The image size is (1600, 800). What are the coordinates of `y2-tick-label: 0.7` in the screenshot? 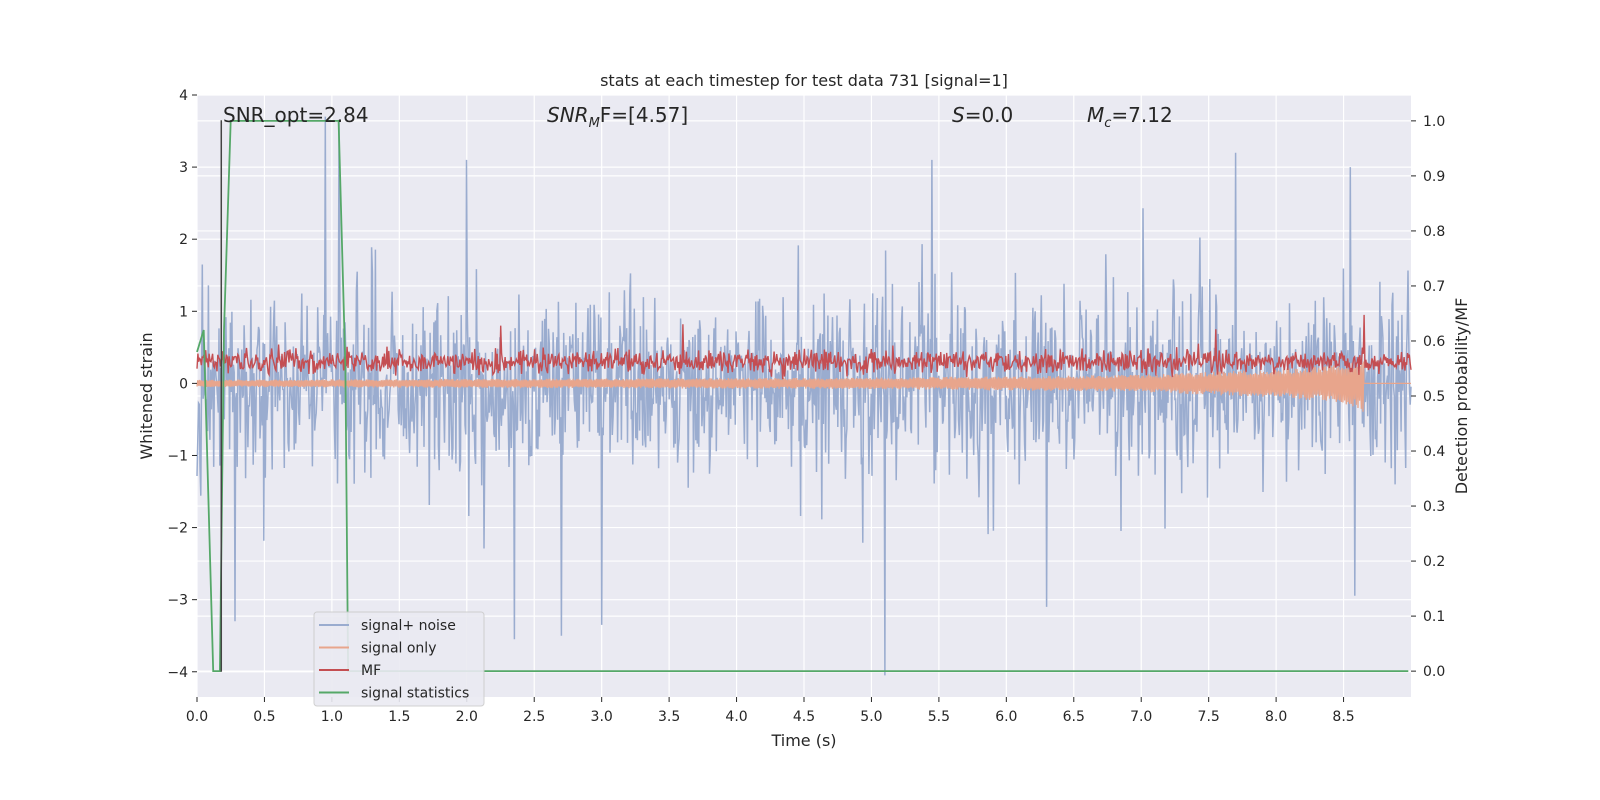 It's located at (1434, 287).